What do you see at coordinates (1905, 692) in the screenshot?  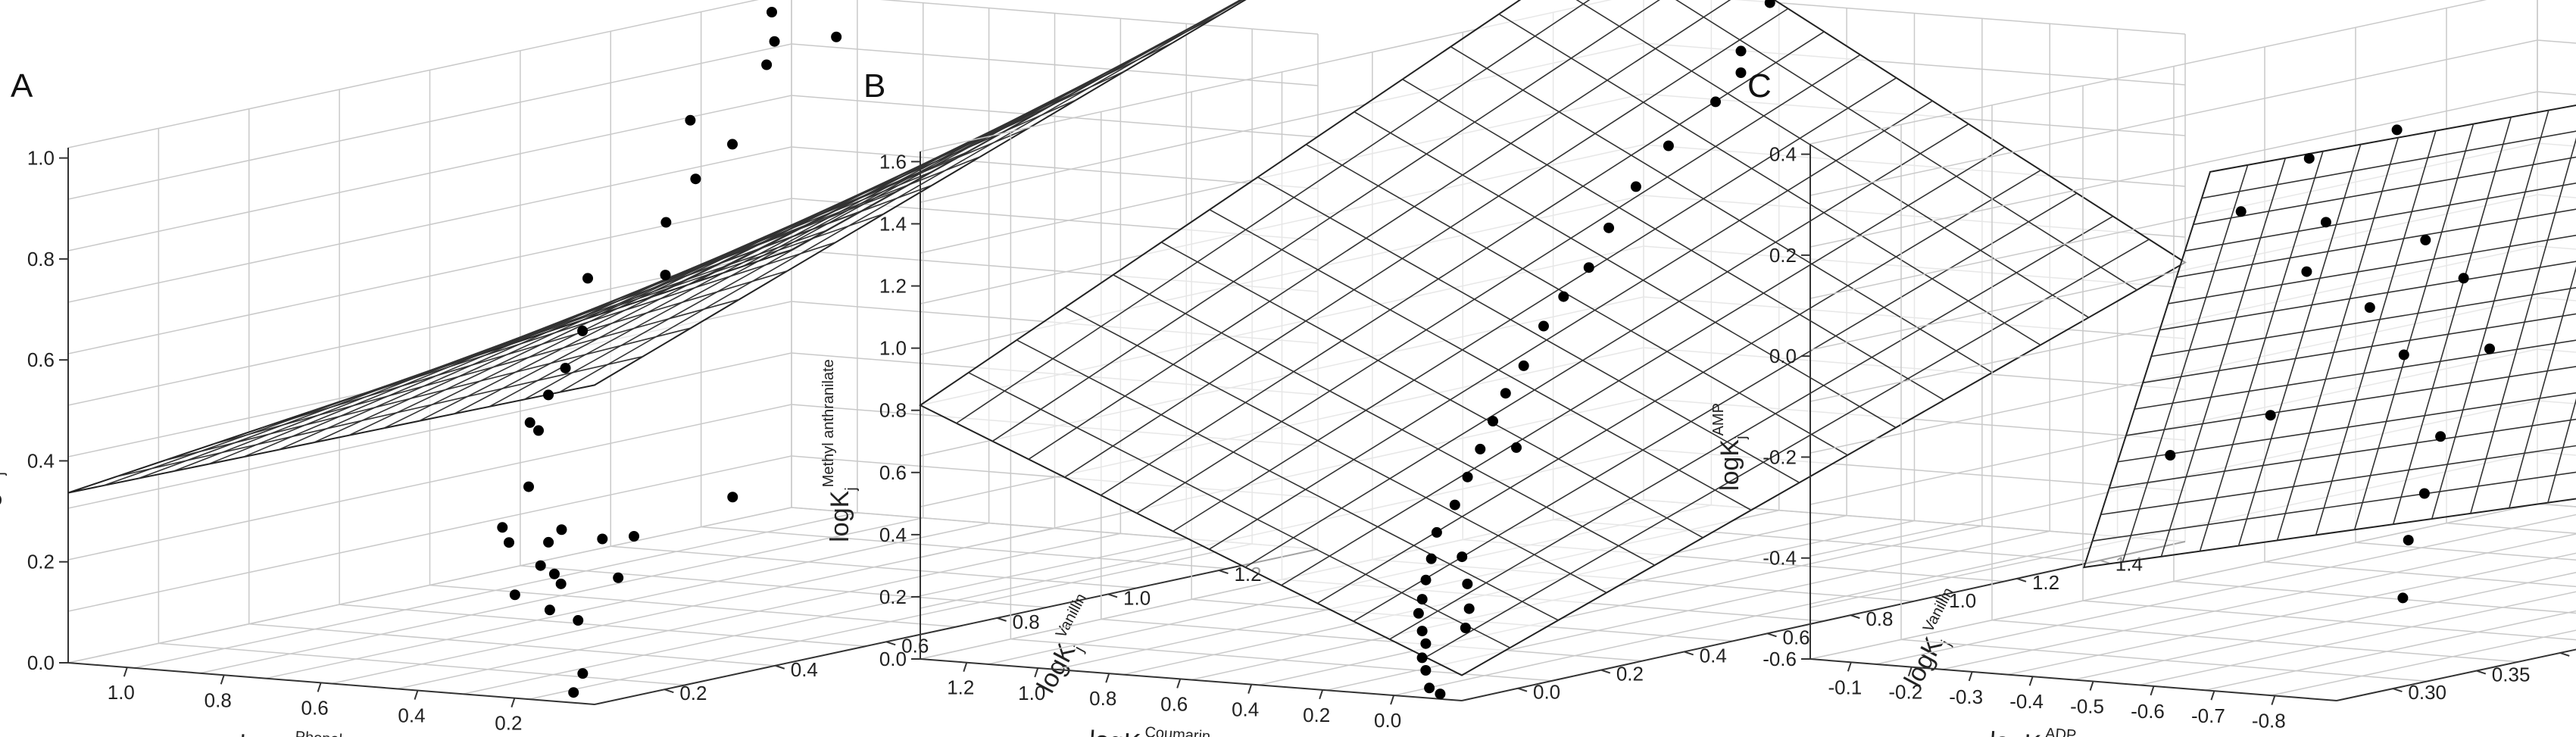 I see `x-tick-label: -0.2` at bounding box center [1905, 692].